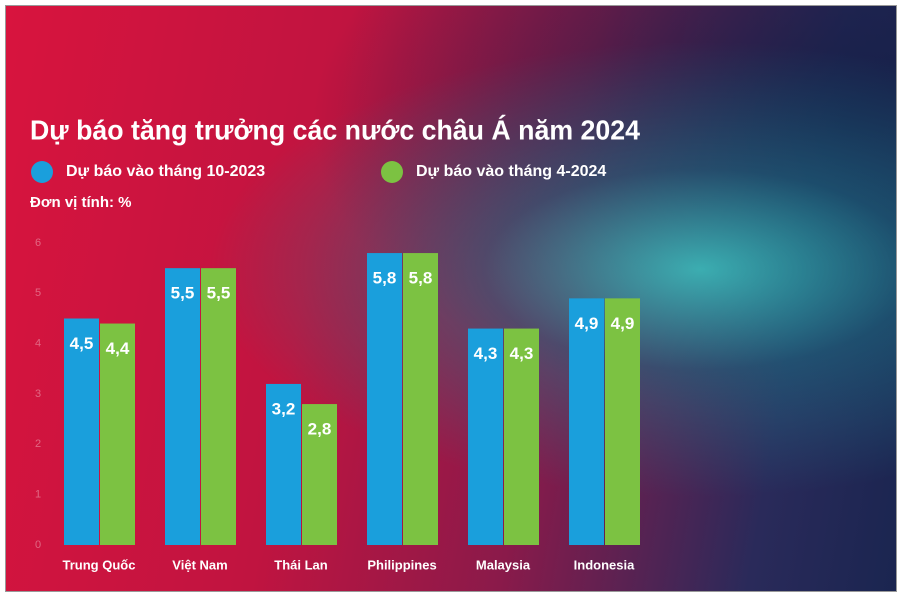 The image size is (900, 595). I want to click on y-tick-label: 2, so click(38, 444).